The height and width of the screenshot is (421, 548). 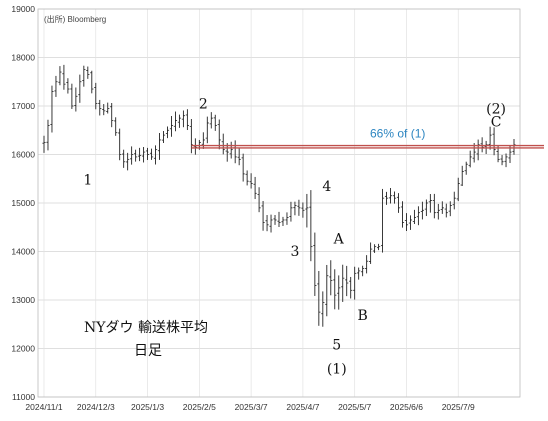 What do you see at coordinates (337, 370) in the screenshot?
I see `wave-label: (1)` at bounding box center [337, 370].